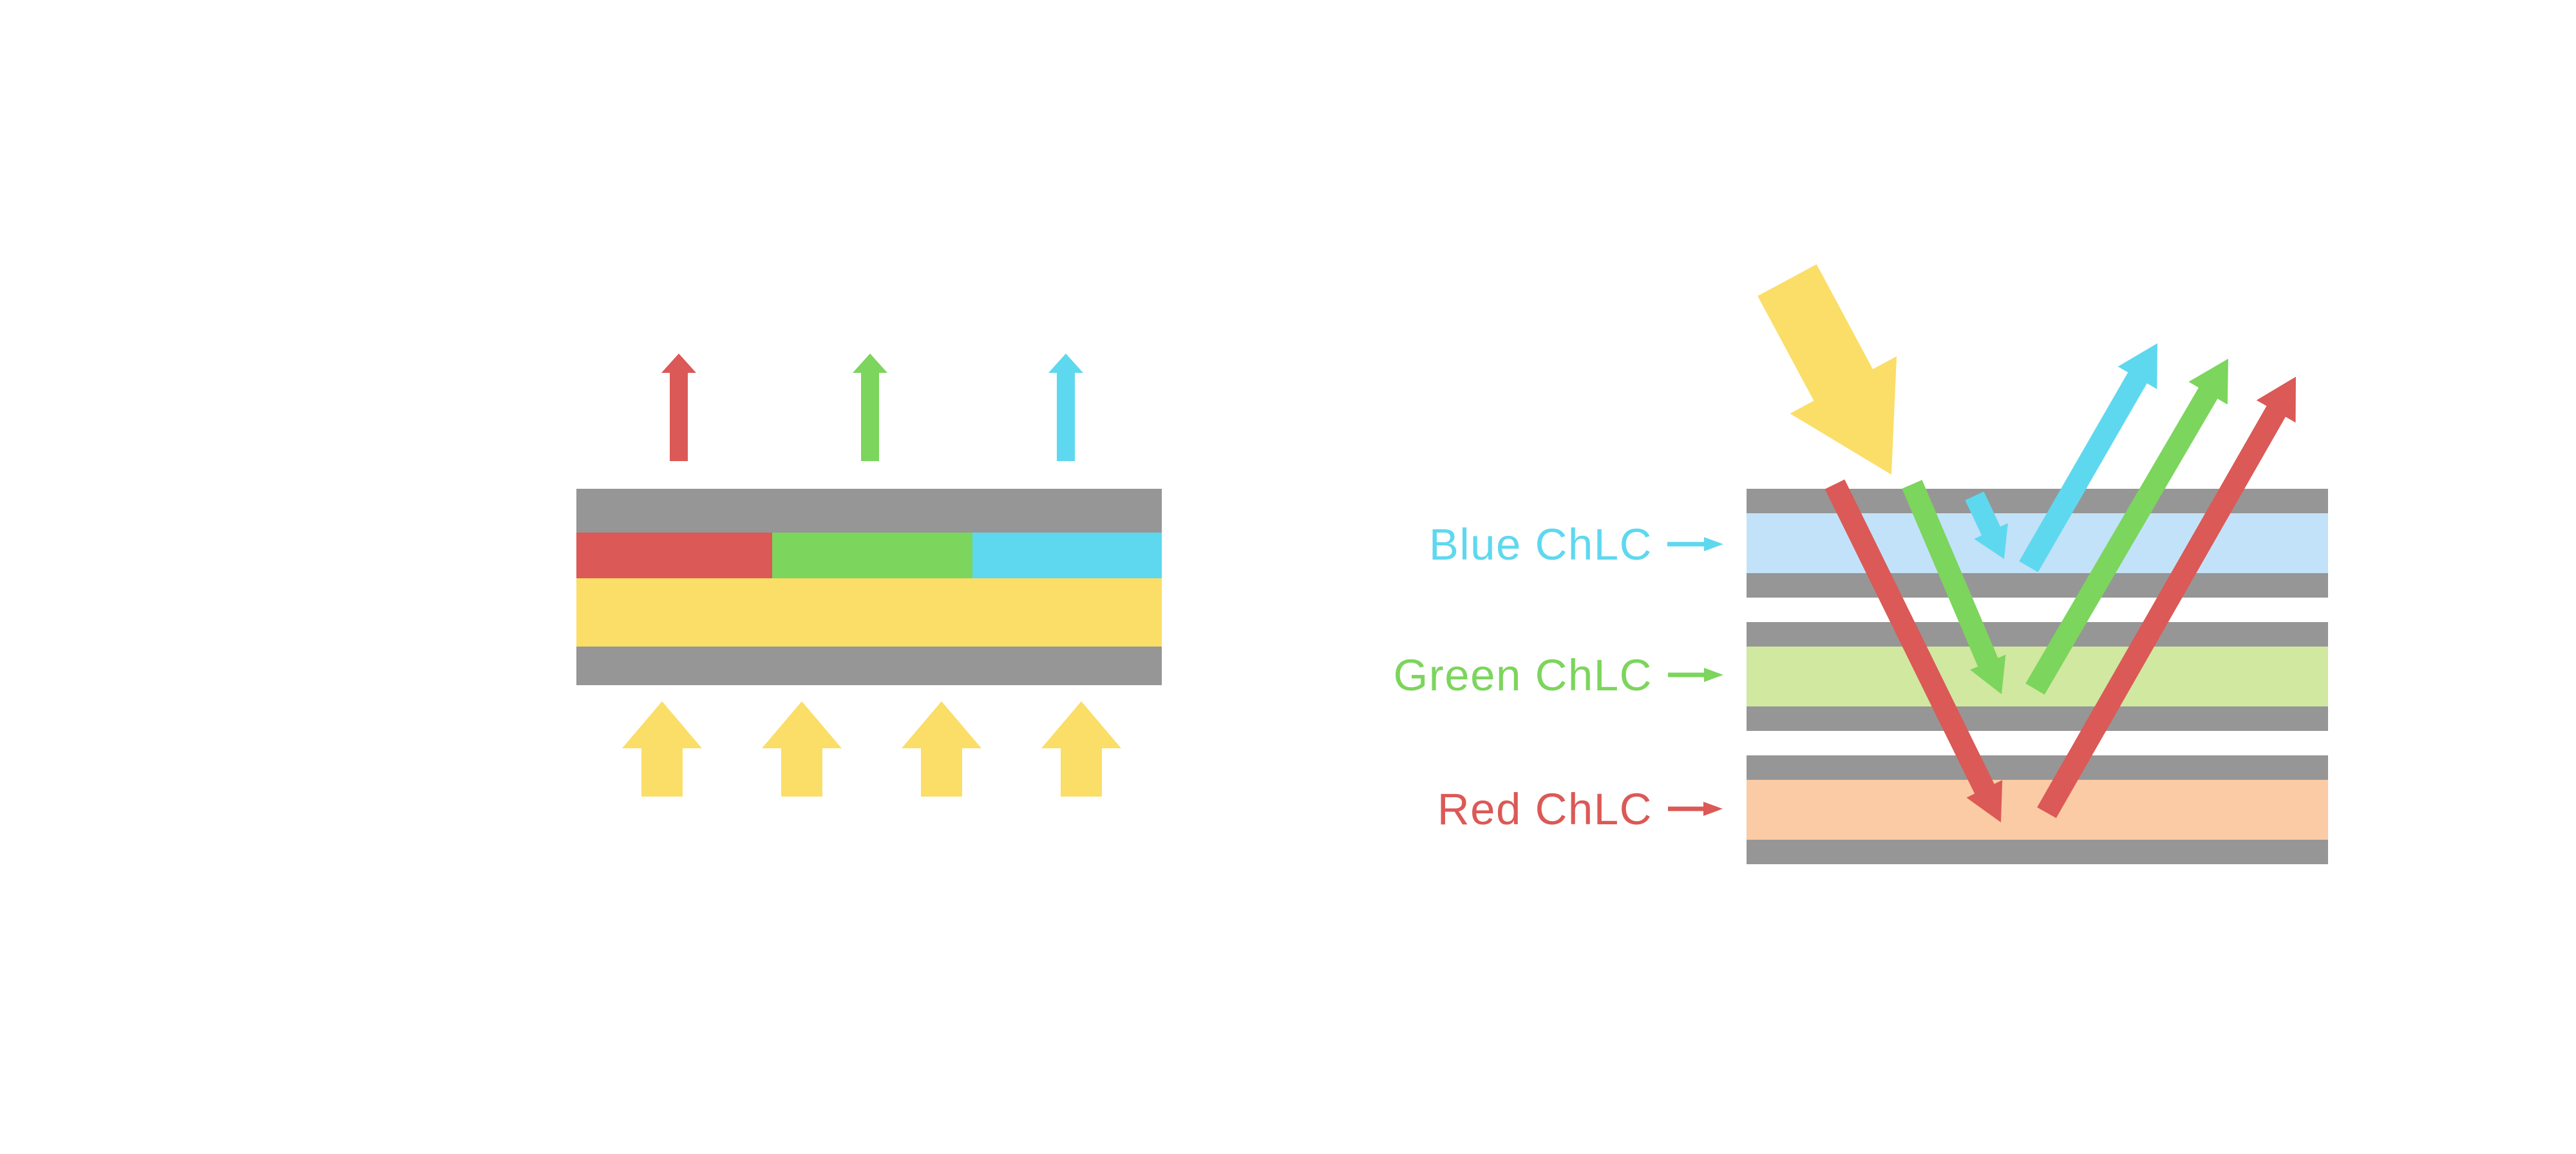 The width and height of the screenshot is (2576, 1154). I want to click on backlight-layer, so click(869, 612).